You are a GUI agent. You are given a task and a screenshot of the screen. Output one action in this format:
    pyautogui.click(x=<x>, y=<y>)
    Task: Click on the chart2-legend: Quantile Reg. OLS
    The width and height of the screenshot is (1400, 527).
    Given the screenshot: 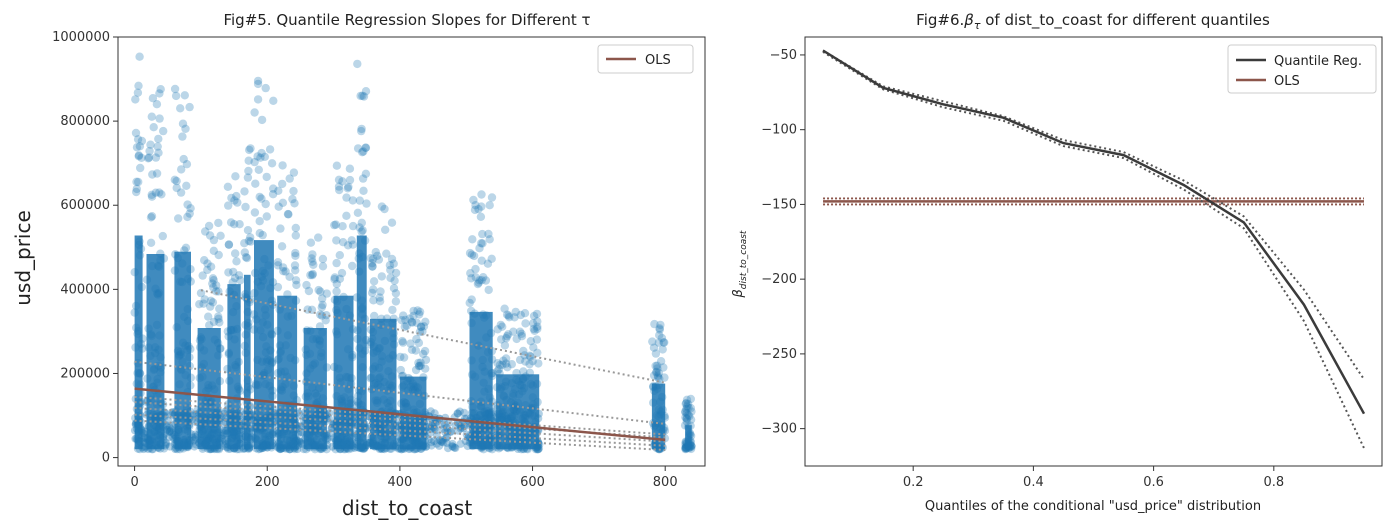 What is the action you would take?
    pyautogui.click(x=1302, y=69)
    